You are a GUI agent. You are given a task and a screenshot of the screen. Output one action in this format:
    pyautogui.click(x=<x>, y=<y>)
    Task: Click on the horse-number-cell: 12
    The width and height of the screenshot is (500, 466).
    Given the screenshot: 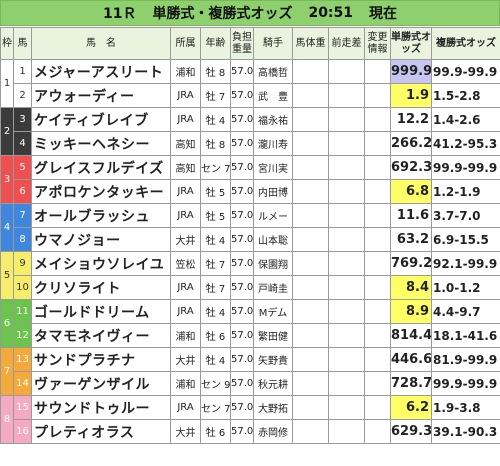 What is the action you would take?
    pyautogui.click(x=22, y=335)
    